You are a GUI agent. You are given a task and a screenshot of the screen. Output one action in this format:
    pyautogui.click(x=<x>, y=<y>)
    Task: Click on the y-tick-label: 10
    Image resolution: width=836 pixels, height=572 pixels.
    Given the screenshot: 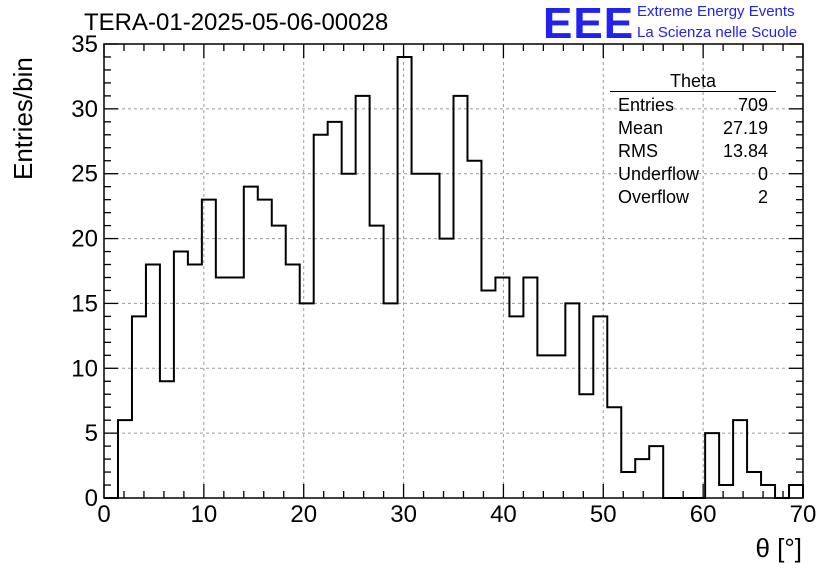 What is the action you would take?
    pyautogui.click(x=84, y=368)
    